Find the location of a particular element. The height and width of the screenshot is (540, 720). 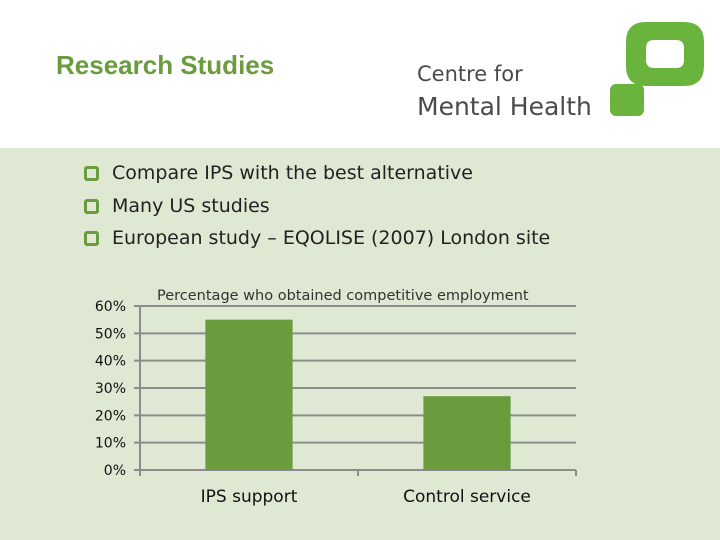

logo-text-line2: Mental Health is located at coordinates (504, 106).